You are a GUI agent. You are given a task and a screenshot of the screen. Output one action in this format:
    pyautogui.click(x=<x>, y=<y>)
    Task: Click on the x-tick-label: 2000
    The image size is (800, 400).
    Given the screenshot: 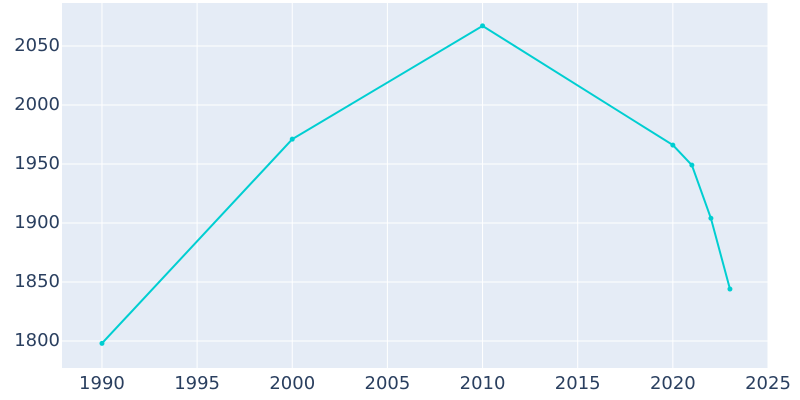 What is the action you would take?
    pyautogui.click(x=292, y=383)
    